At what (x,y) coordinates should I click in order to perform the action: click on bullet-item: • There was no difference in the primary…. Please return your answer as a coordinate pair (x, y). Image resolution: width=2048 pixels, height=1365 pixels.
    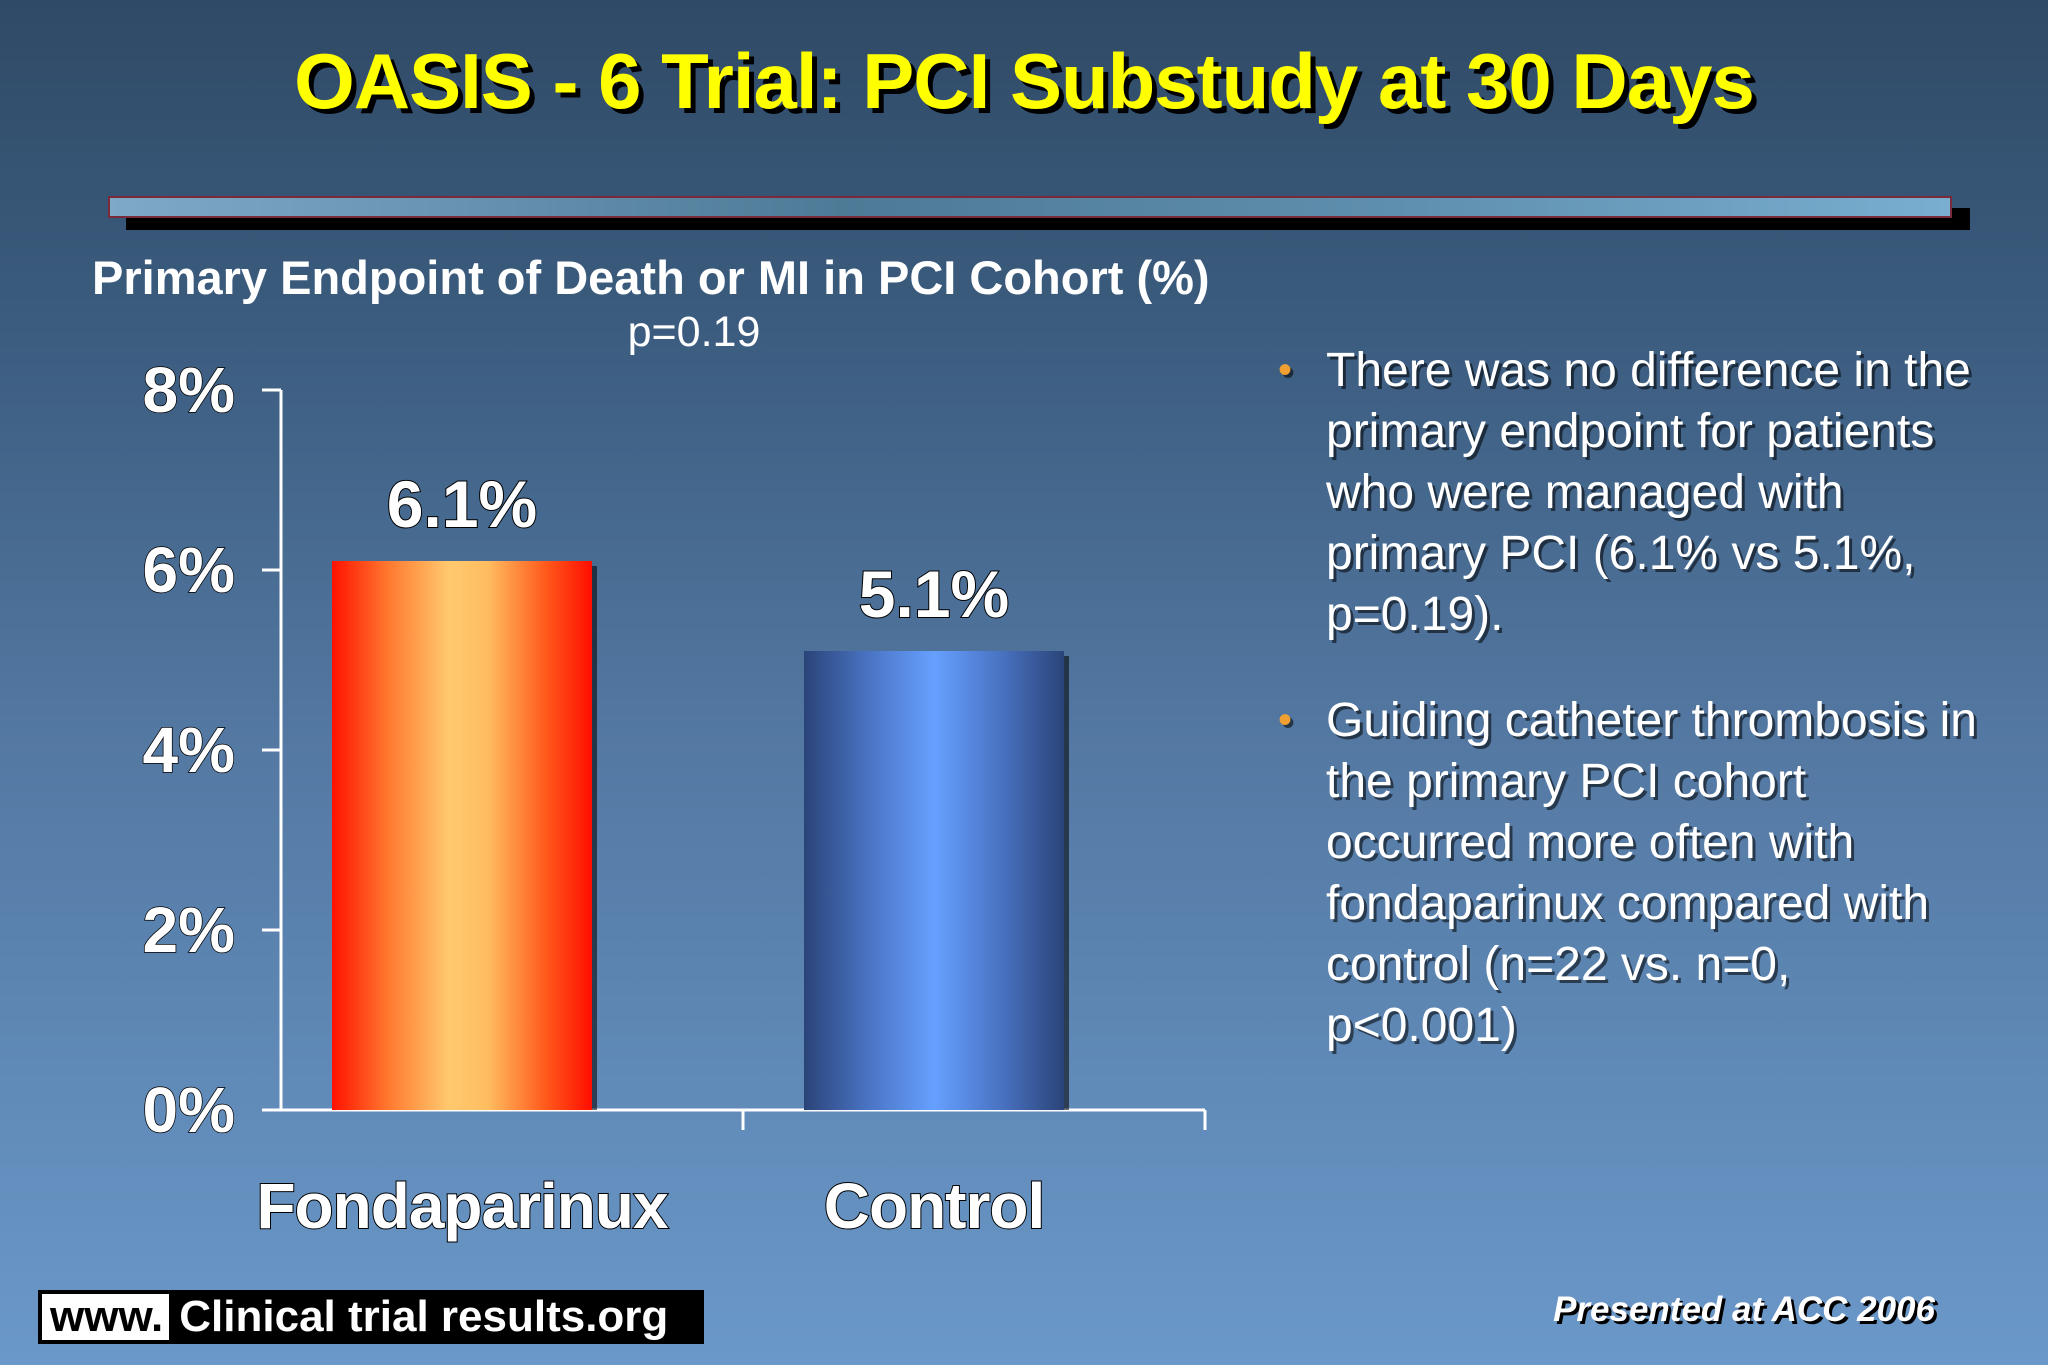
    Looking at the image, I should click on (1630, 492).